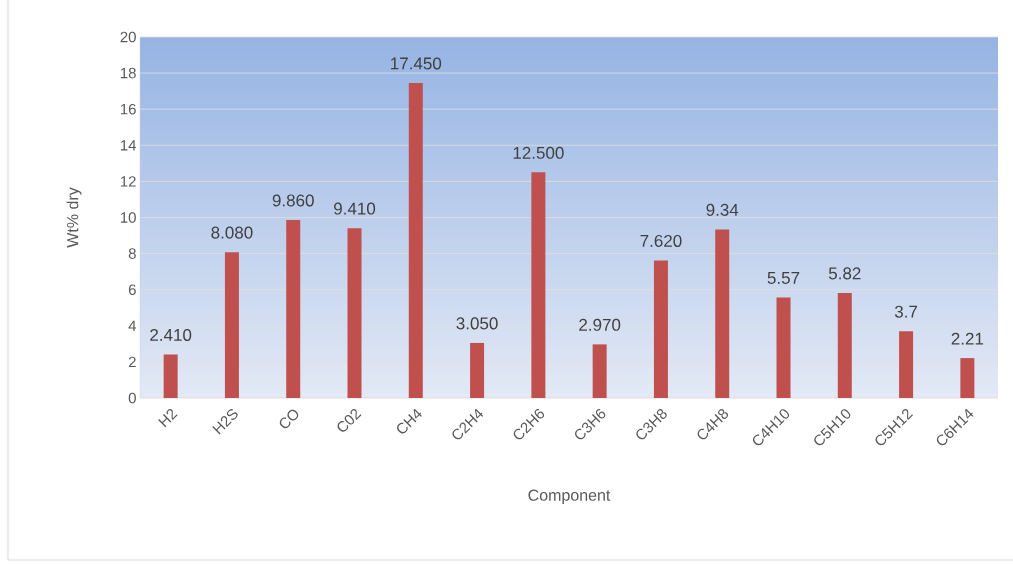  I want to click on data-label: 3.050, so click(477, 323).